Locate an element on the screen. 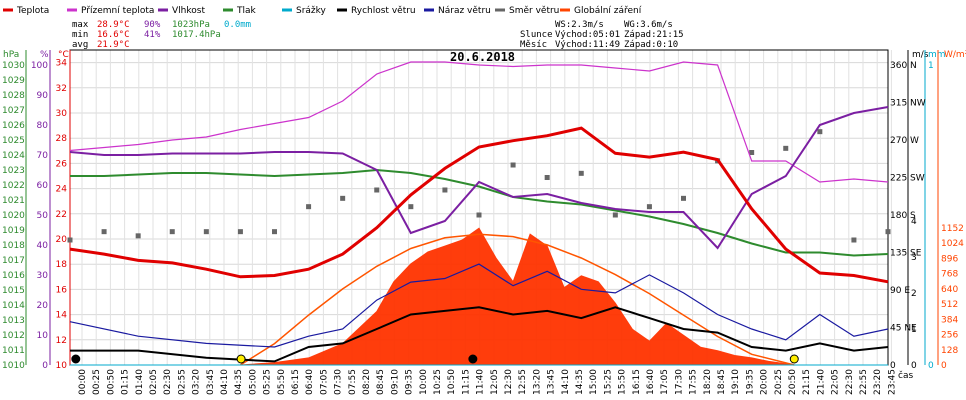  stat-max-press: 1023hPa is located at coordinates (191, 25).